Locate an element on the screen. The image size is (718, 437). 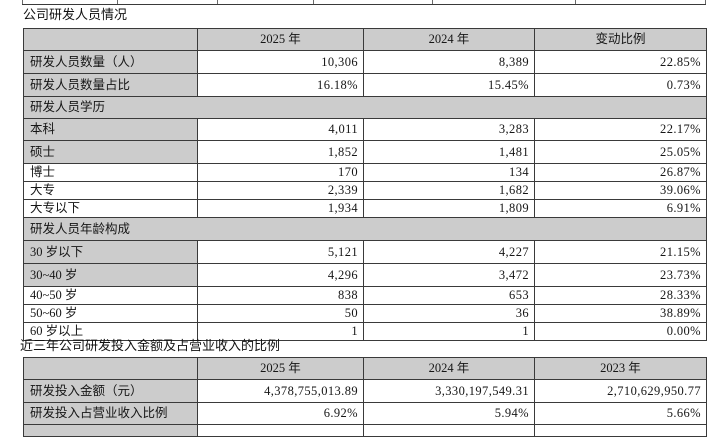
row-label: 博士 is located at coordinates (110, 172).